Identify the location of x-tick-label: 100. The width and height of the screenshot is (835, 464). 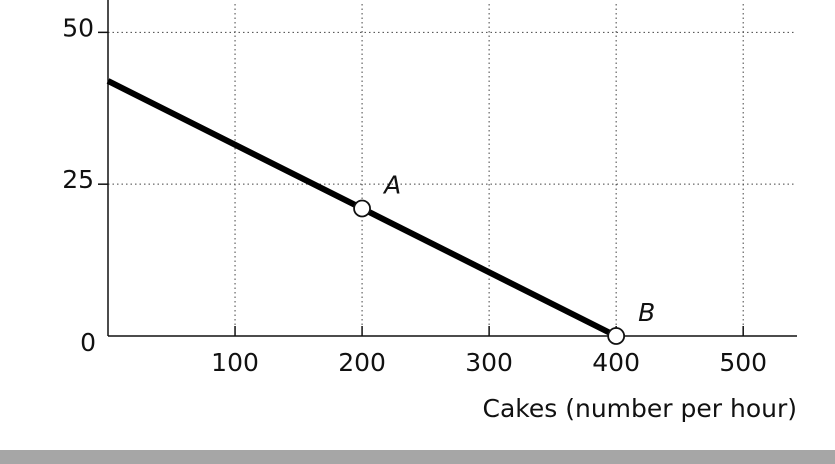
(235, 362).